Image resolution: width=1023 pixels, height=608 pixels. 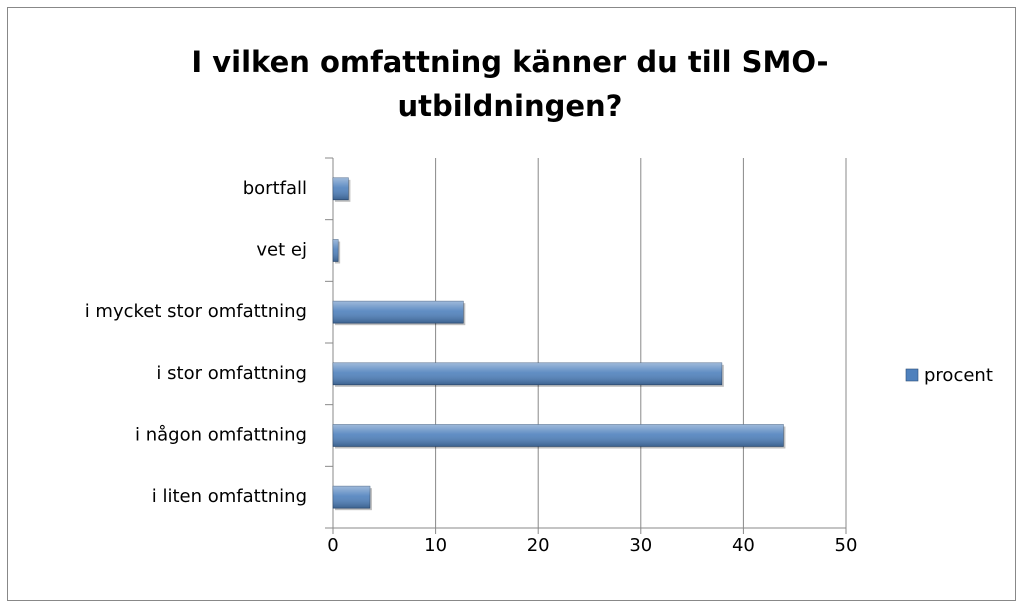 What do you see at coordinates (958, 375) in the screenshot?
I see `legend-label: procent` at bounding box center [958, 375].